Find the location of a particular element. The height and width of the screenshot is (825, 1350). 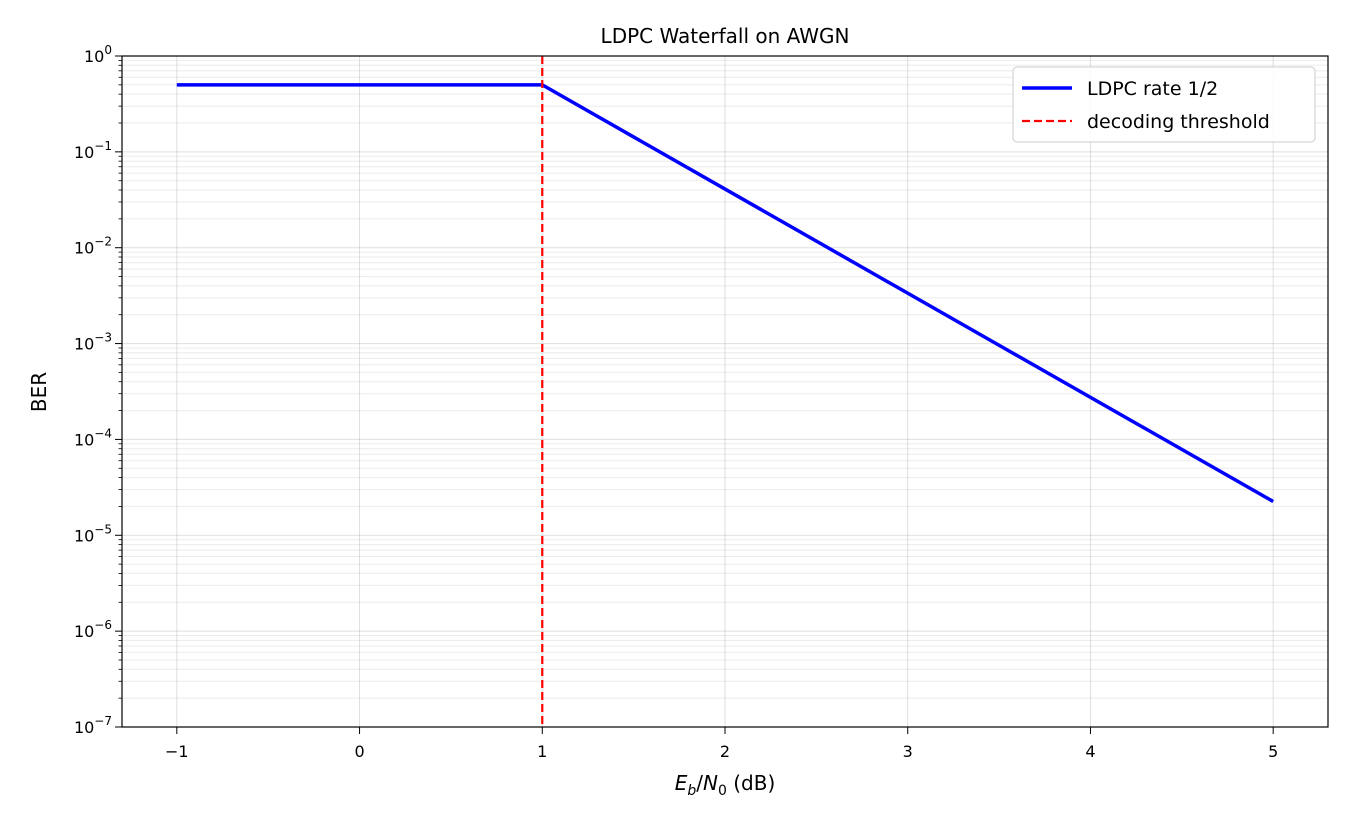

y-tick-label: 10⁻⁷ is located at coordinates (93, 725).